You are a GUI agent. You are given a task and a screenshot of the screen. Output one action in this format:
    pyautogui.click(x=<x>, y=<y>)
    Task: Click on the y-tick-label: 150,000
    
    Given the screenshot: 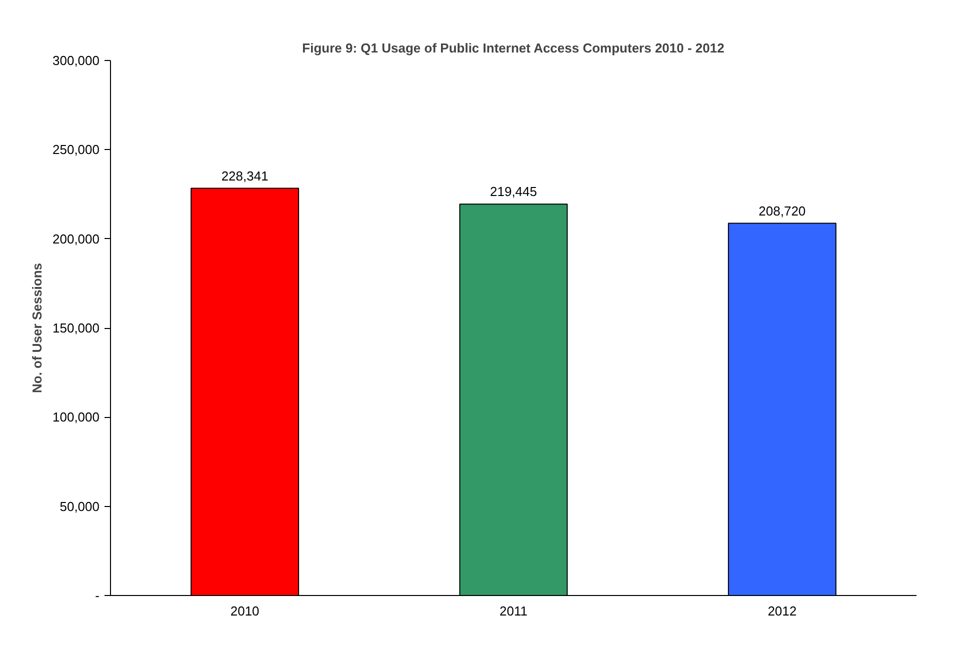 What is the action you would take?
    pyautogui.click(x=76, y=328)
    